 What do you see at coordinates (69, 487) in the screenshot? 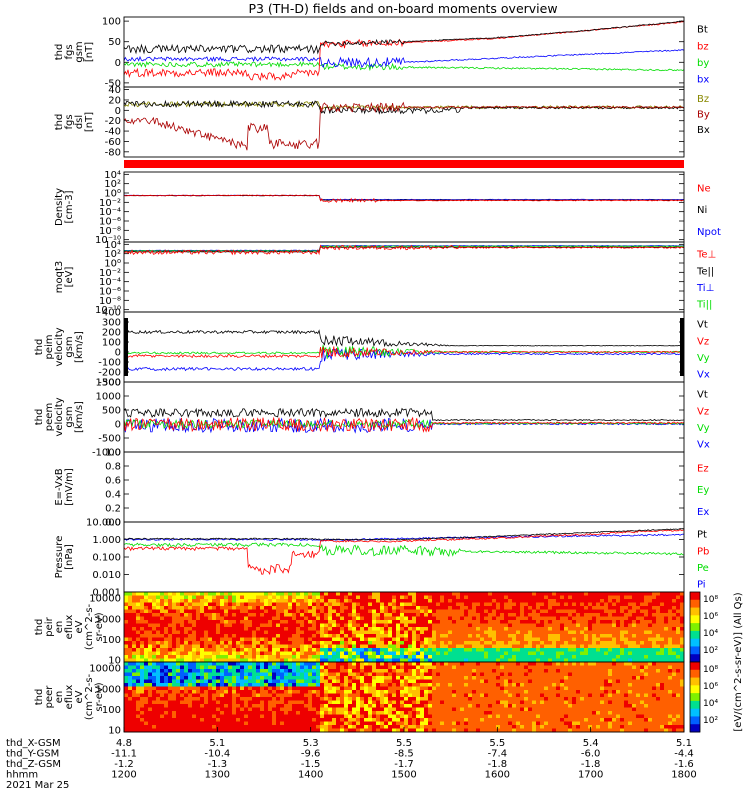
I see `ylabel-line: [mV/m]` at bounding box center [69, 487].